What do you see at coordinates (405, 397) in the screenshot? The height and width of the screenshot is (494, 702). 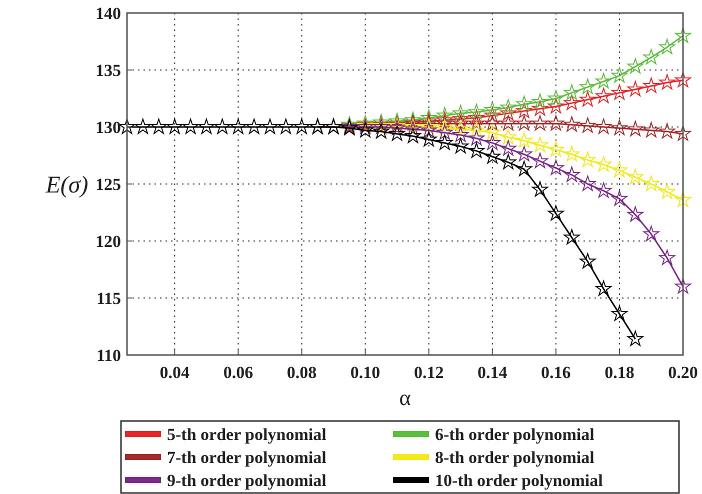 I see `x-axis-title: α` at bounding box center [405, 397].